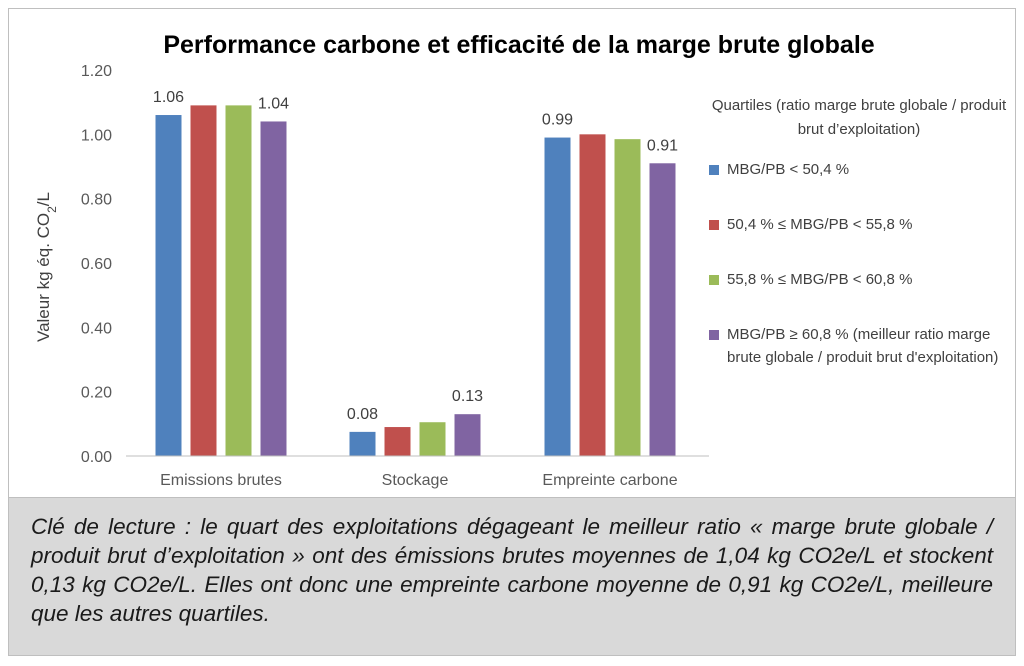  I want to click on x-category-label: Empreinte carbone, so click(609, 480).